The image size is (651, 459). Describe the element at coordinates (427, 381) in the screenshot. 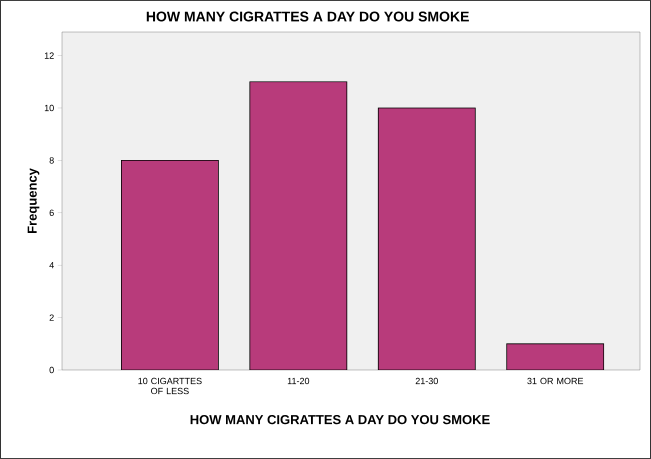

I see `x-tick-label: 21-30` at that location.